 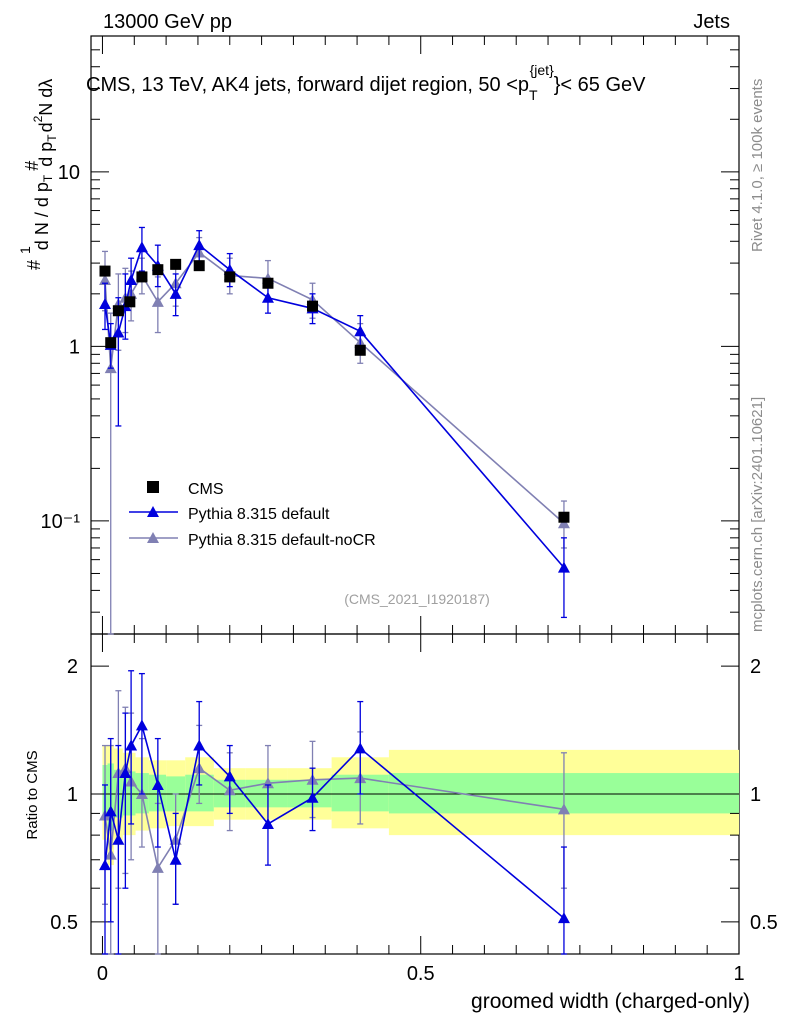 What do you see at coordinates (259, 514) in the screenshot?
I see `legend-label-default: Pythia 8.315 default` at bounding box center [259, 514].